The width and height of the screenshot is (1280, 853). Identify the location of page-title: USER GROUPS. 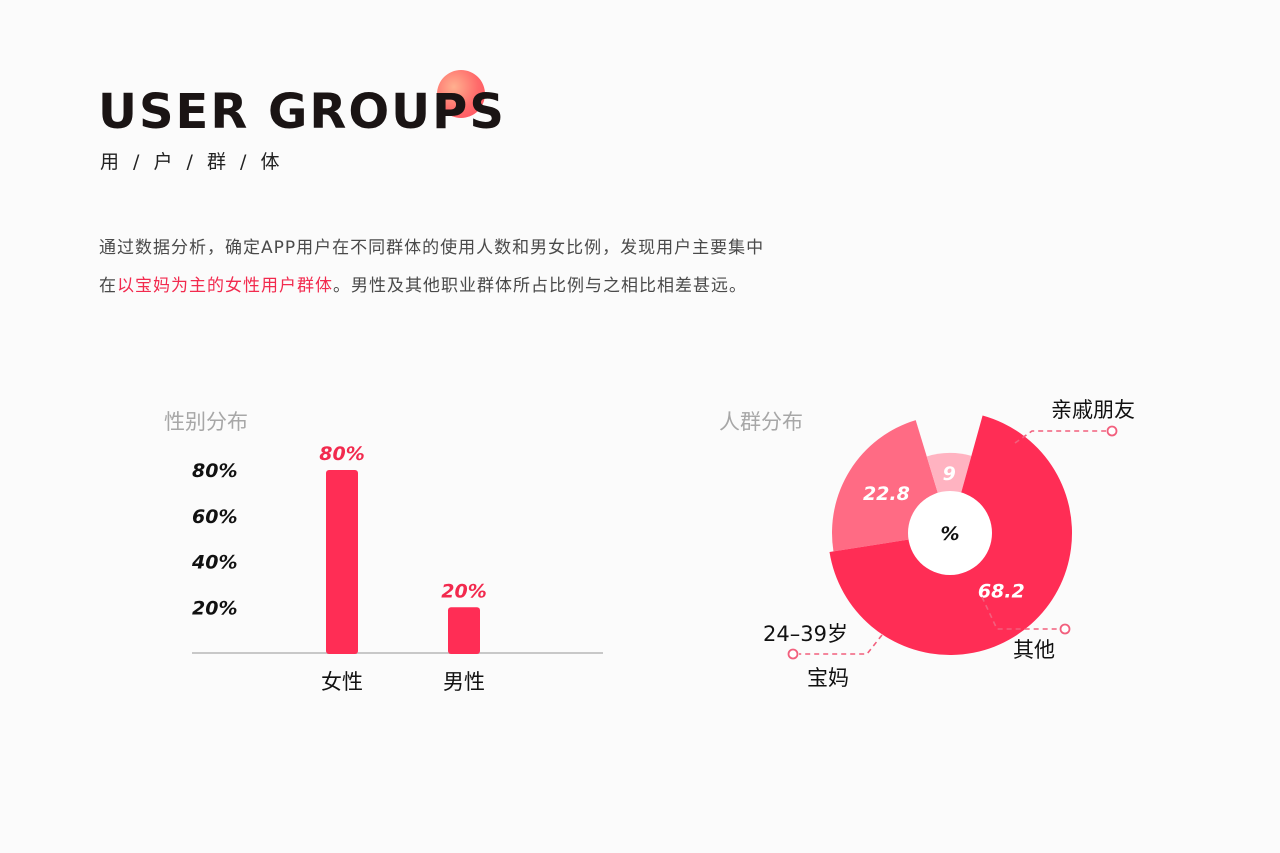
(302, 112).